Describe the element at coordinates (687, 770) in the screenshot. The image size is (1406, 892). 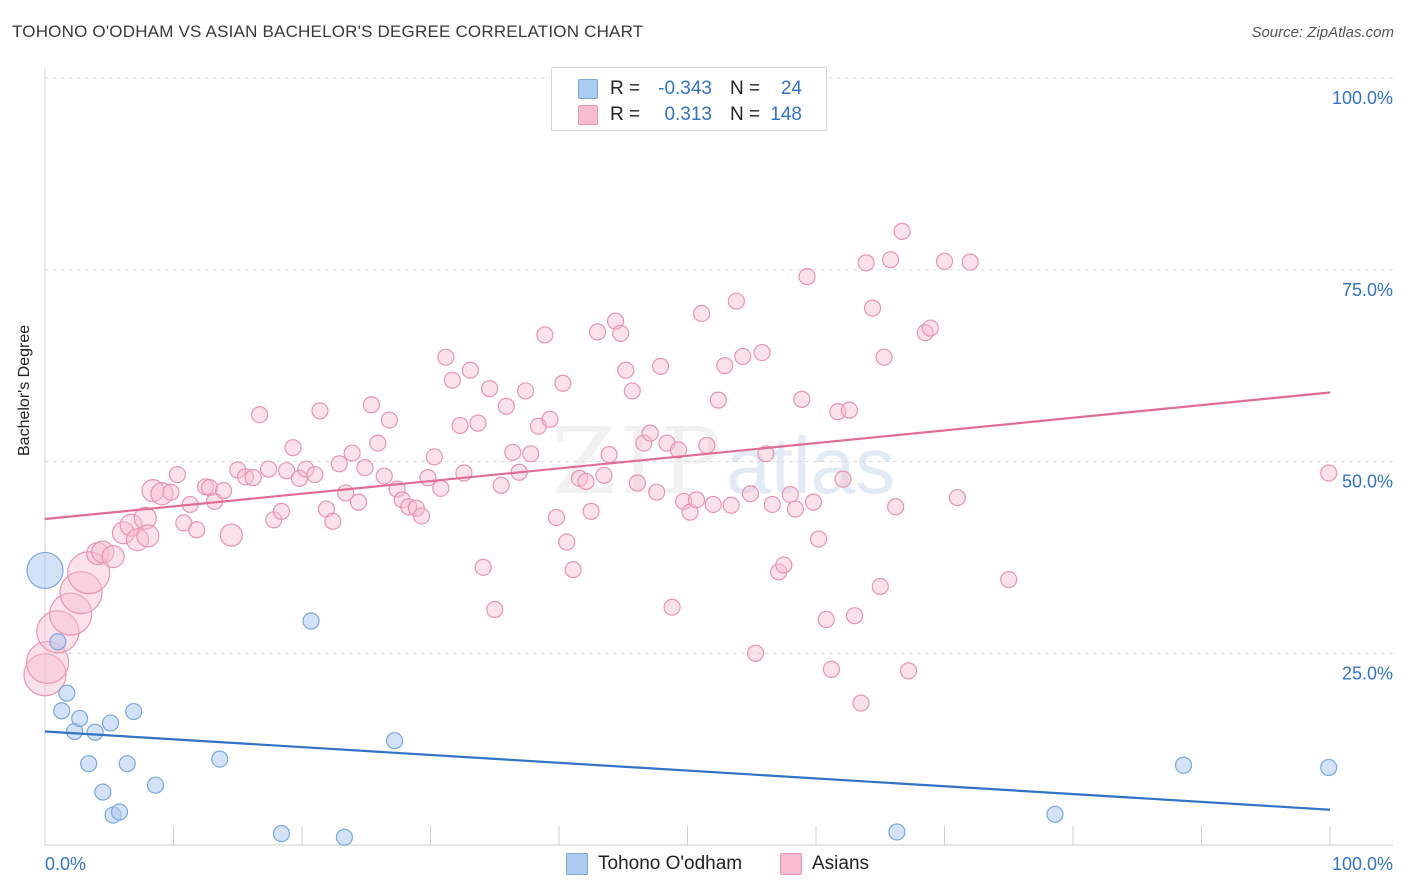
I see `tohono-trend-line` at that location.